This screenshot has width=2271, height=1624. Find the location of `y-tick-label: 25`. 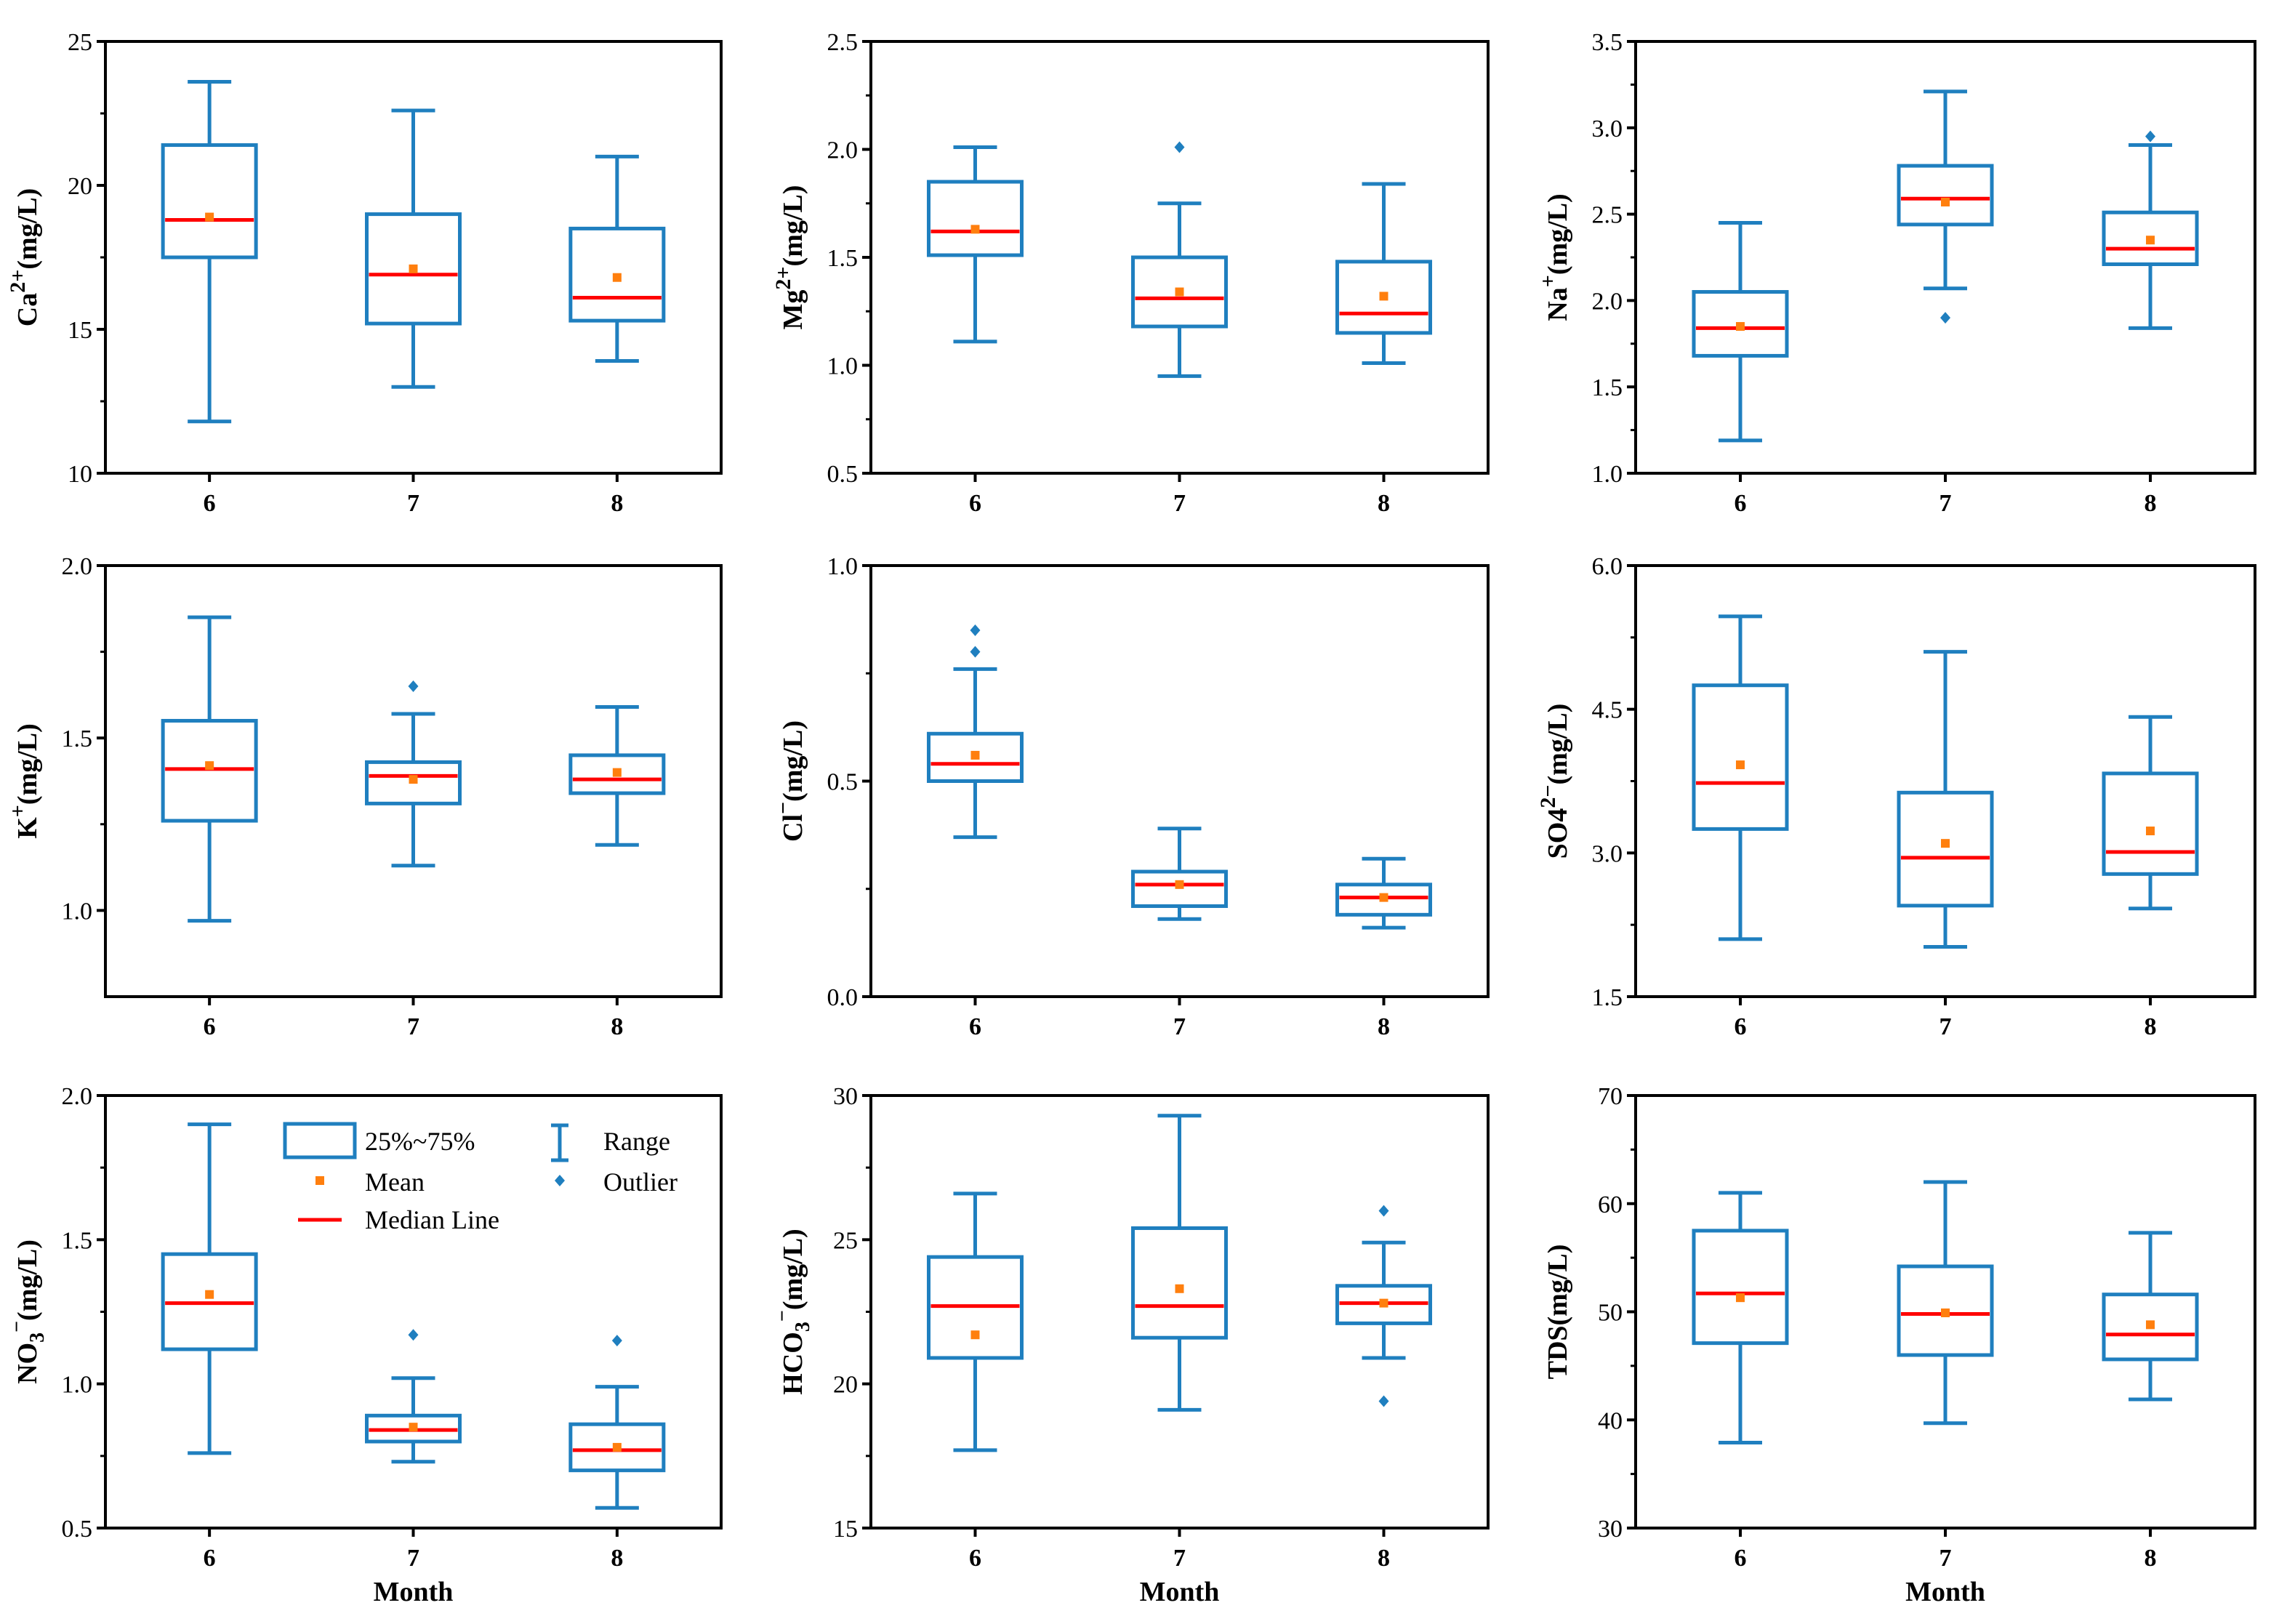

y-tick-label: 25 is located at coordinates (846, 1240).